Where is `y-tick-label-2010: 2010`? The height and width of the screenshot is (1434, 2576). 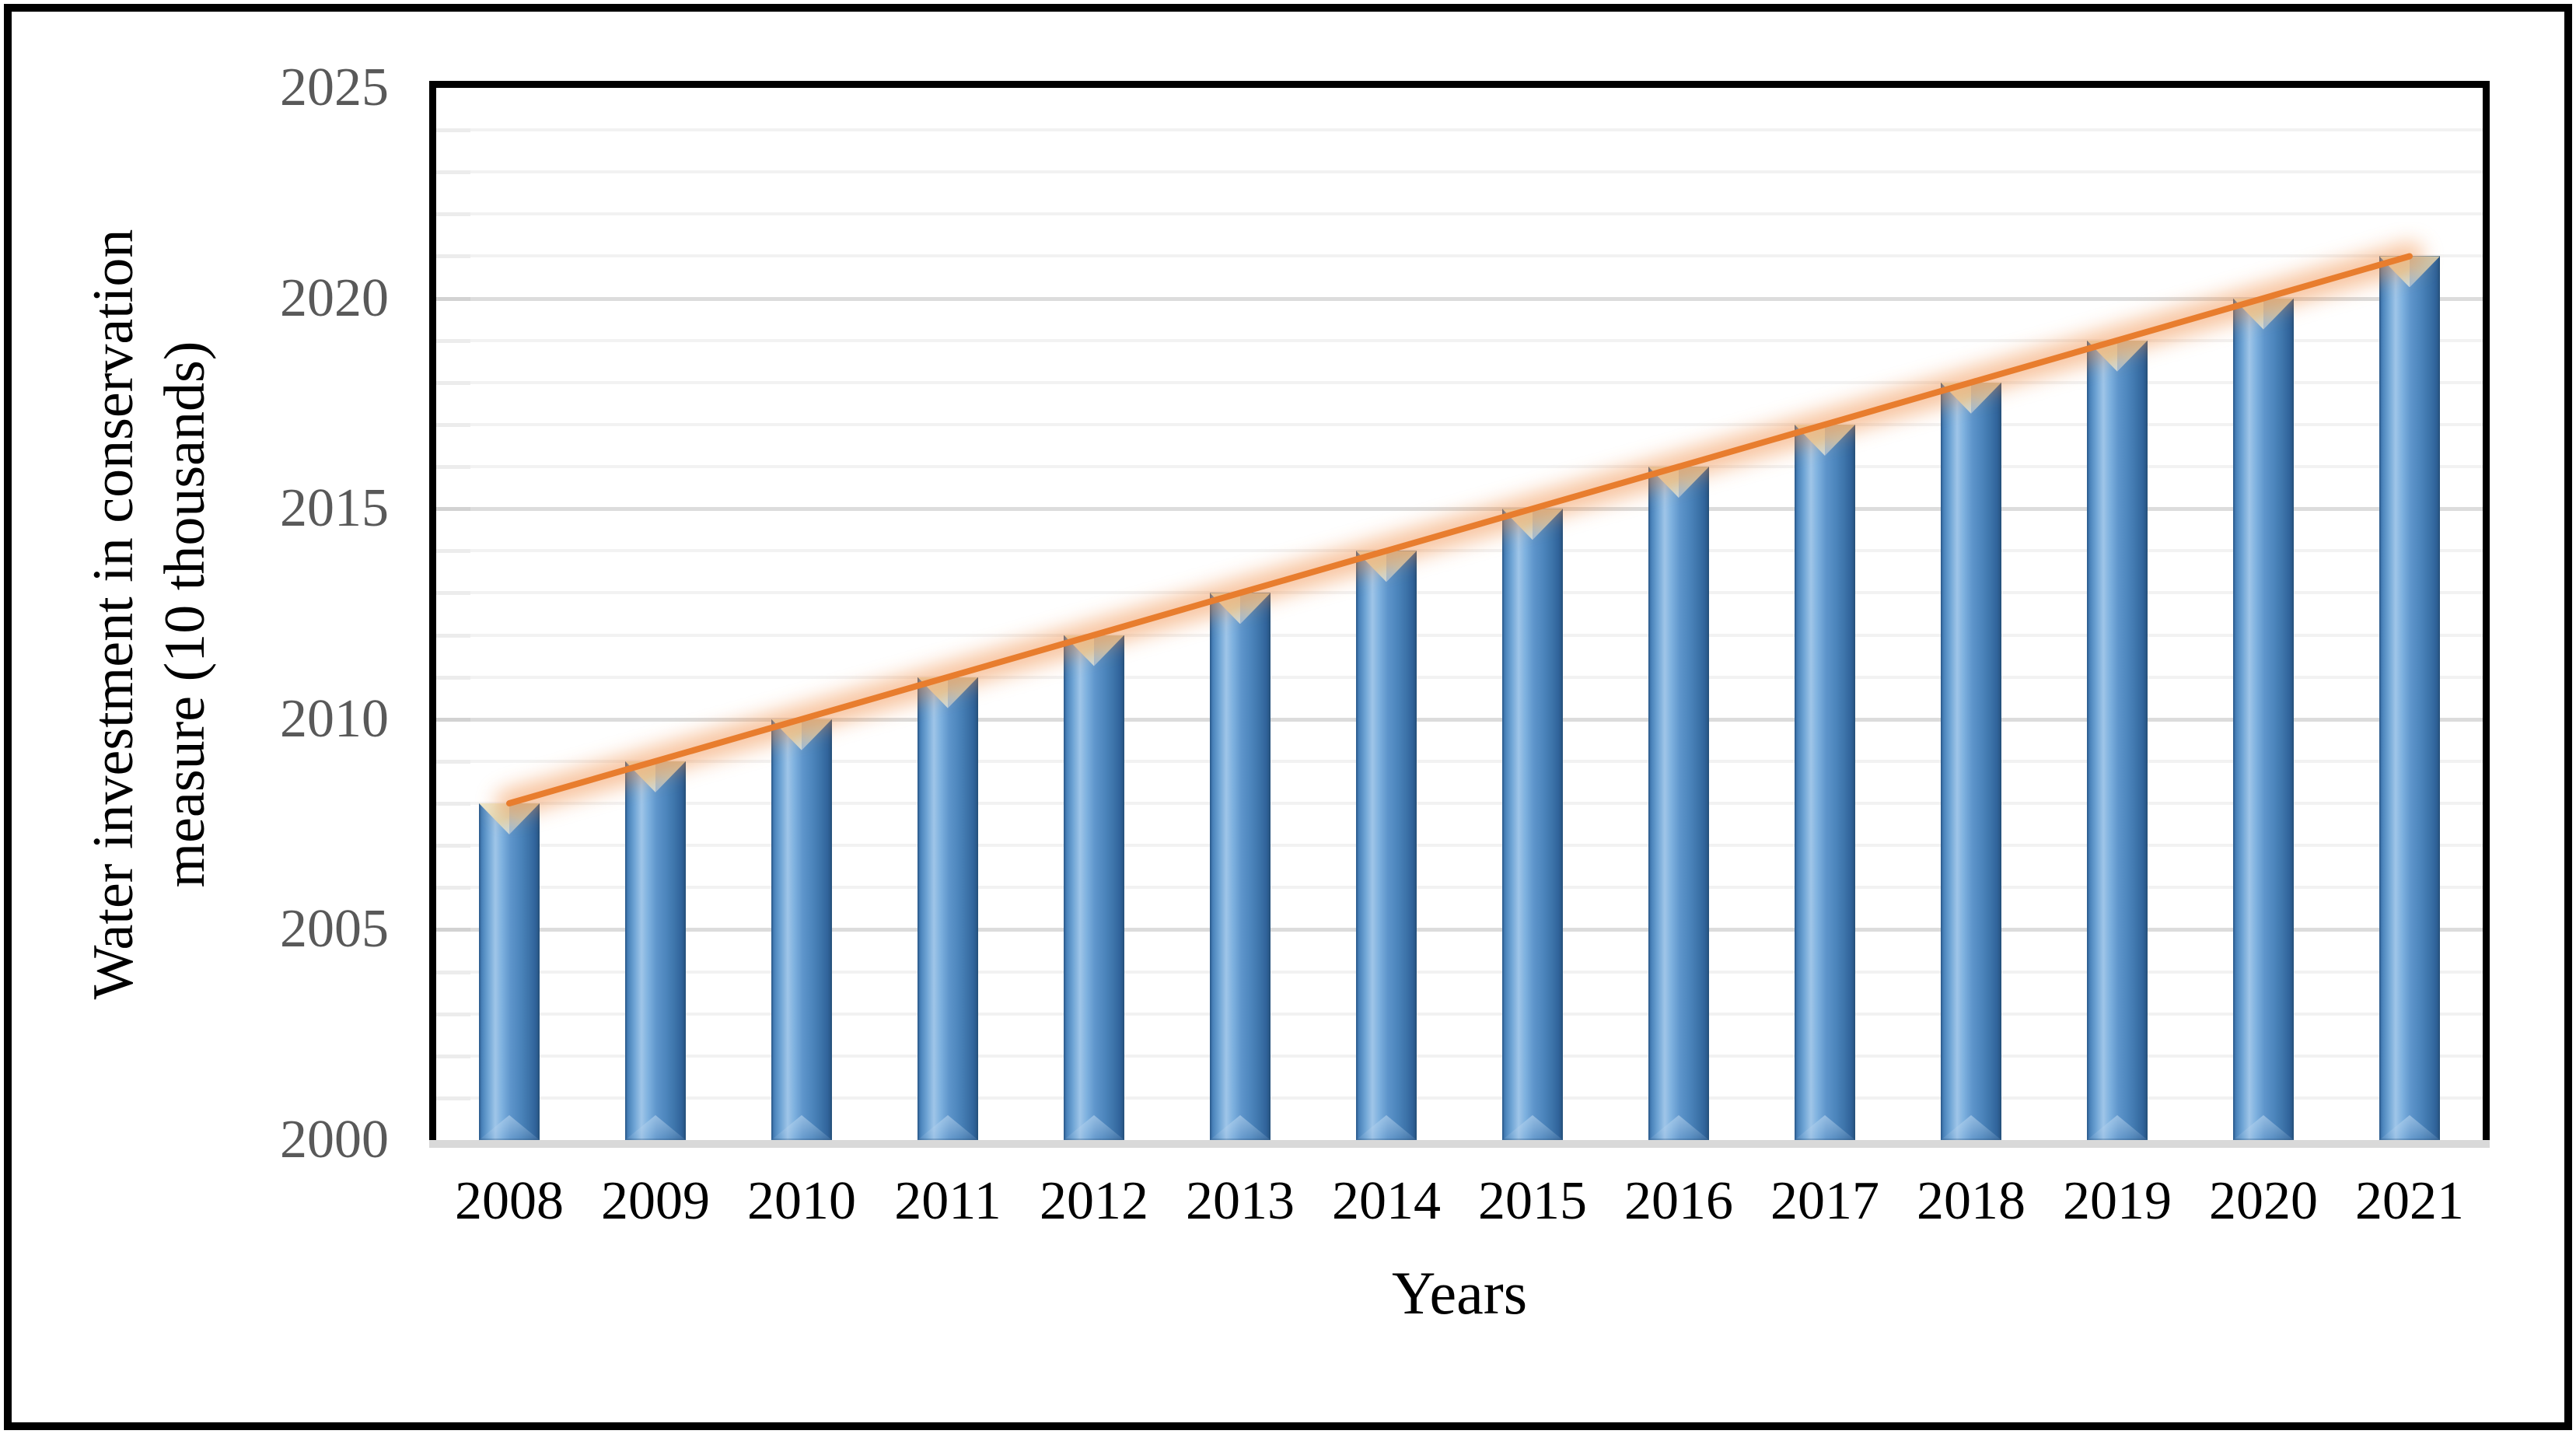 y-tick-label-2010: 2010 is located at coordinates (334, 718).